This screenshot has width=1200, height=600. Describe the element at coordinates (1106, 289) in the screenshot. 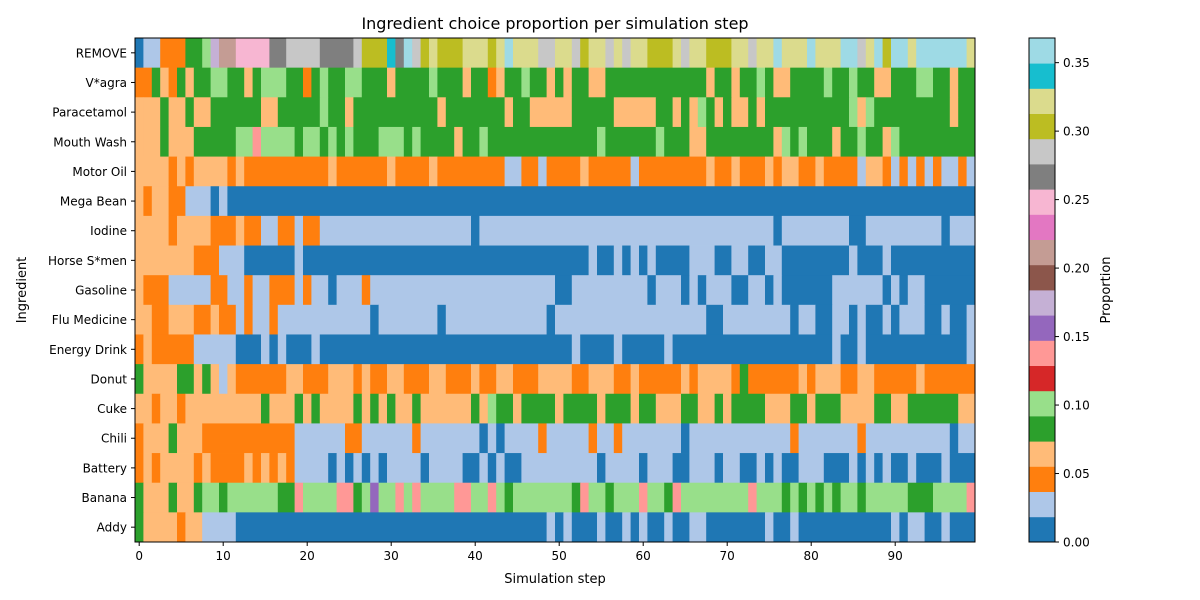

I see `colorbar-label: Proportion` at that location.